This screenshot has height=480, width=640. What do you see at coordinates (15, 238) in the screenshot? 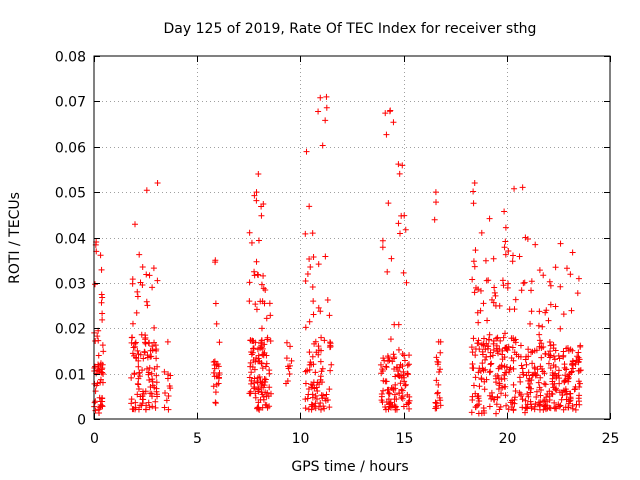
I see `y-axis-label: ROTI / TECUs` at bounding box center [15, 238].